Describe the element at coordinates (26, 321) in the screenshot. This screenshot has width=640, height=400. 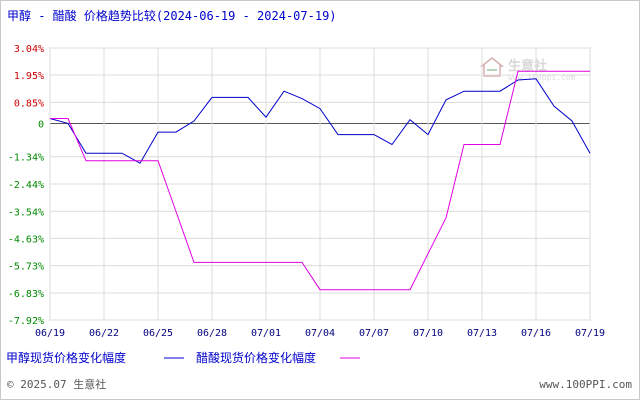
I see `y-tick-label: -7.92%` at that location.